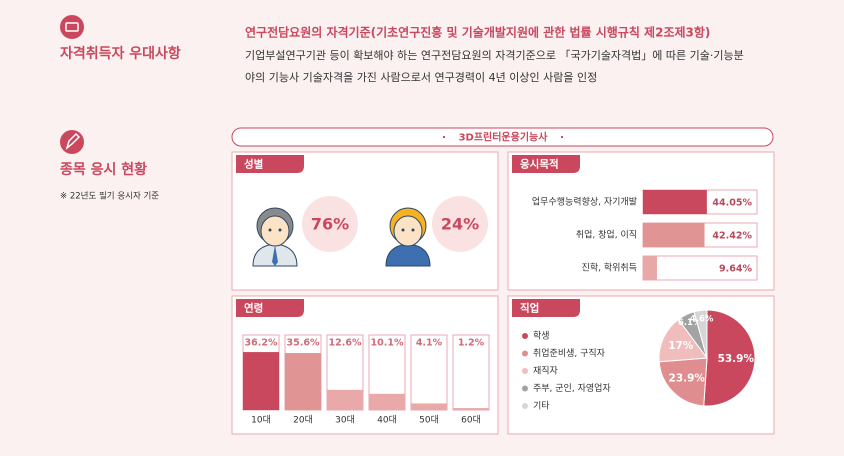 The width and height of the screenshot is (844, 456). I want to click on subject-pill, so click(502, 137).